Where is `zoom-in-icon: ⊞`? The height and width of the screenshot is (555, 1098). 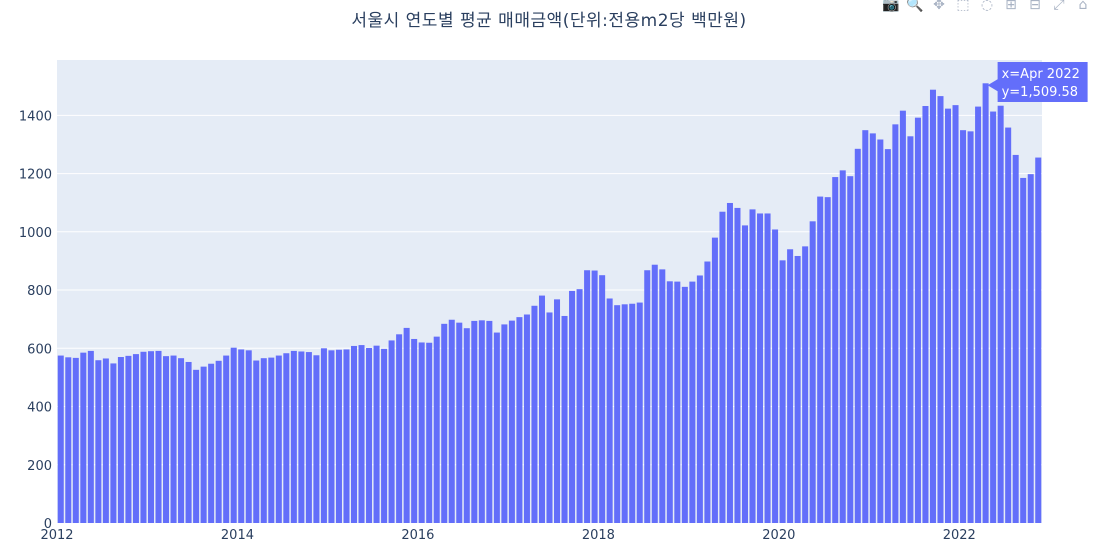
zoom-in-icon: ⊞ is located at coordinates (1011, 6).